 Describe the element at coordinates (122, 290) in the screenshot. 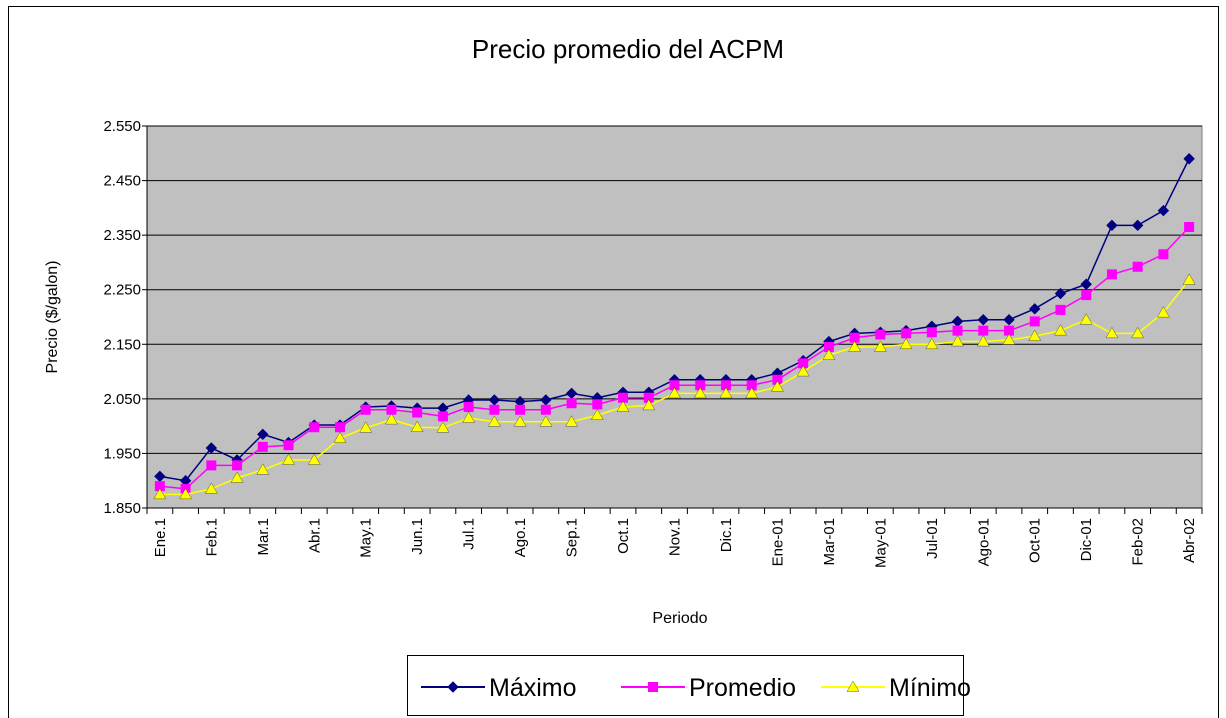

I see `y-tick-label: 2.250` at that location.